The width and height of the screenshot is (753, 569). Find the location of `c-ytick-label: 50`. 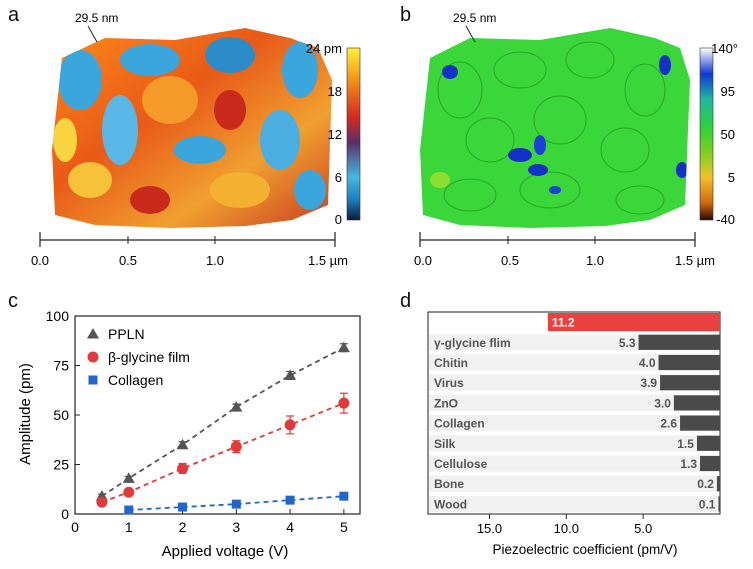

c-ytick-label: 50 is located at coordinates (61, 415).